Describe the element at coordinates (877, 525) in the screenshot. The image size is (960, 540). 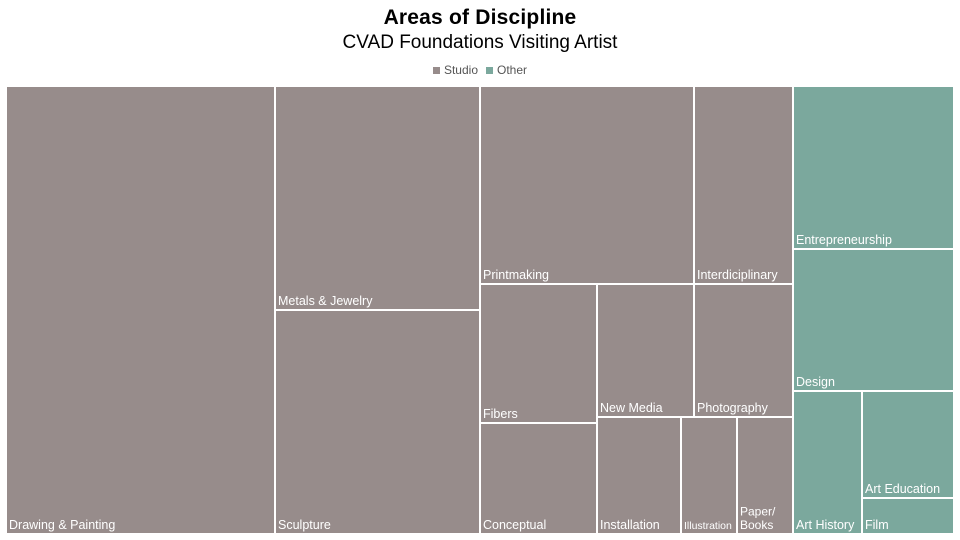
I see `treemap-label-film: Film` at that location.